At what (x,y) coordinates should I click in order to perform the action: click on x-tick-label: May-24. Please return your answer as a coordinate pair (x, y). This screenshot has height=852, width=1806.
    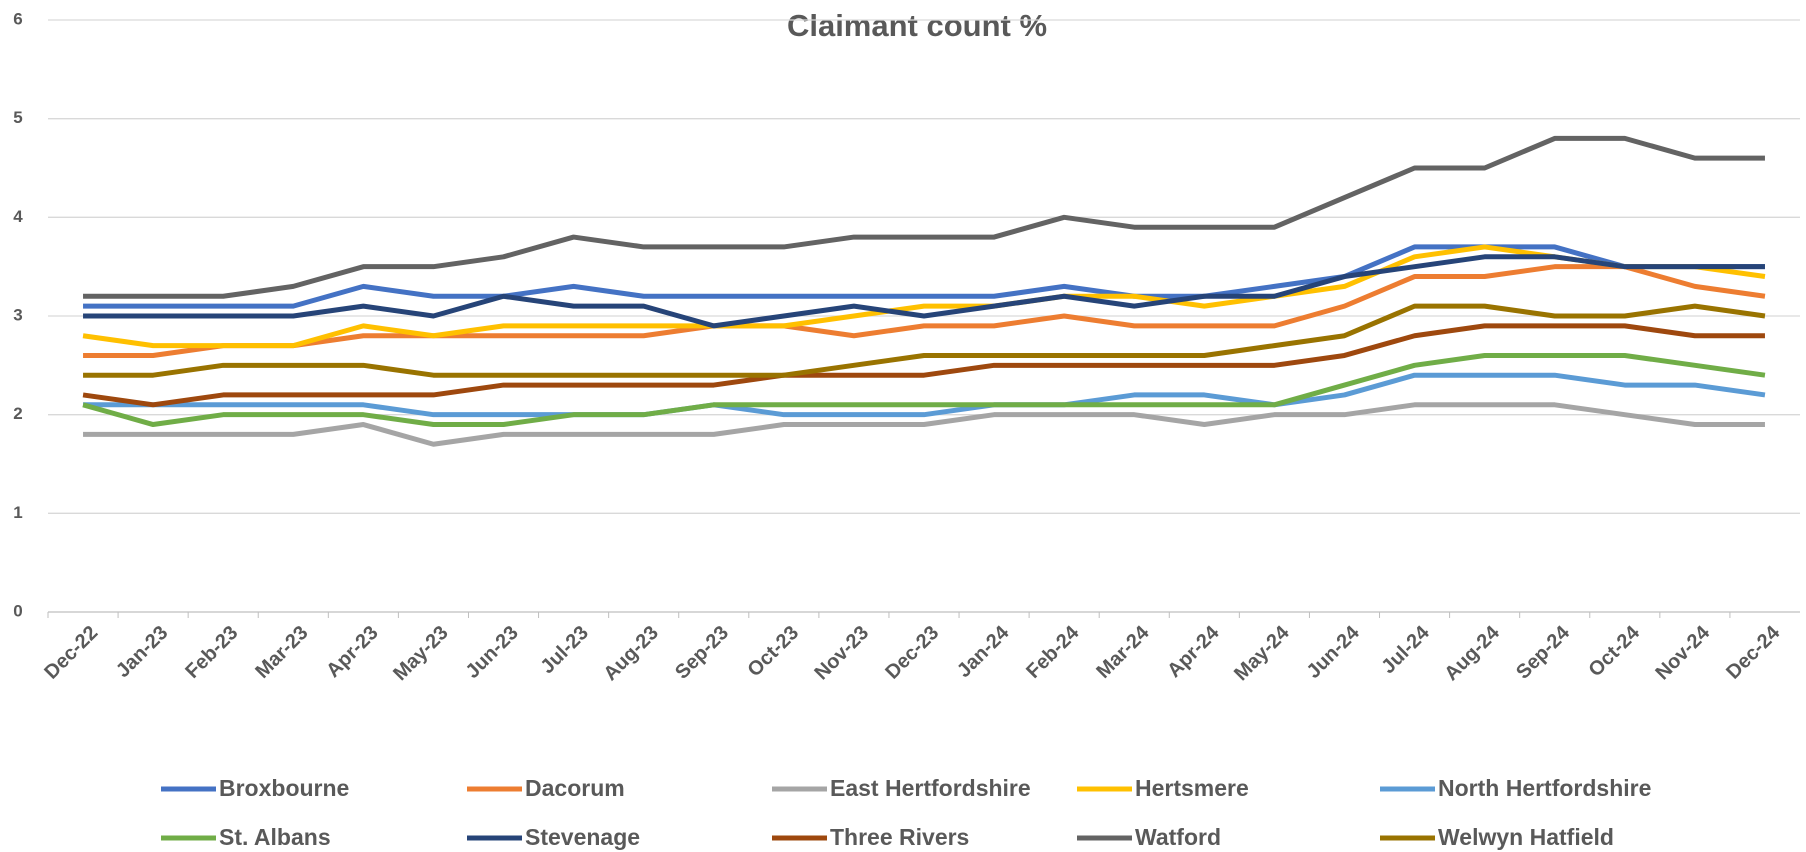
    Looking at the image, I should click on (1262, 653).